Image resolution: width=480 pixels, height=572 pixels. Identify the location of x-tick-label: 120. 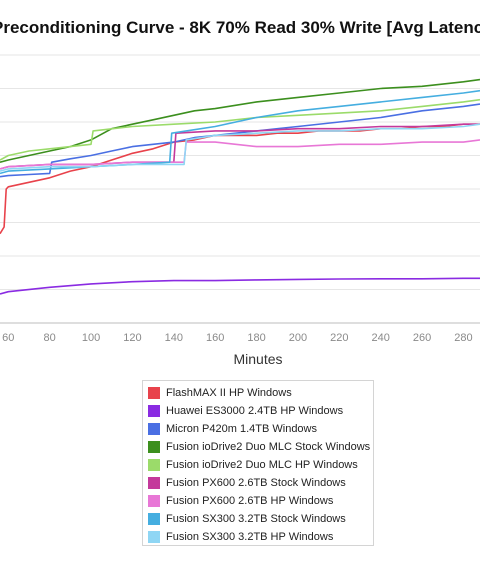
(132, 338).